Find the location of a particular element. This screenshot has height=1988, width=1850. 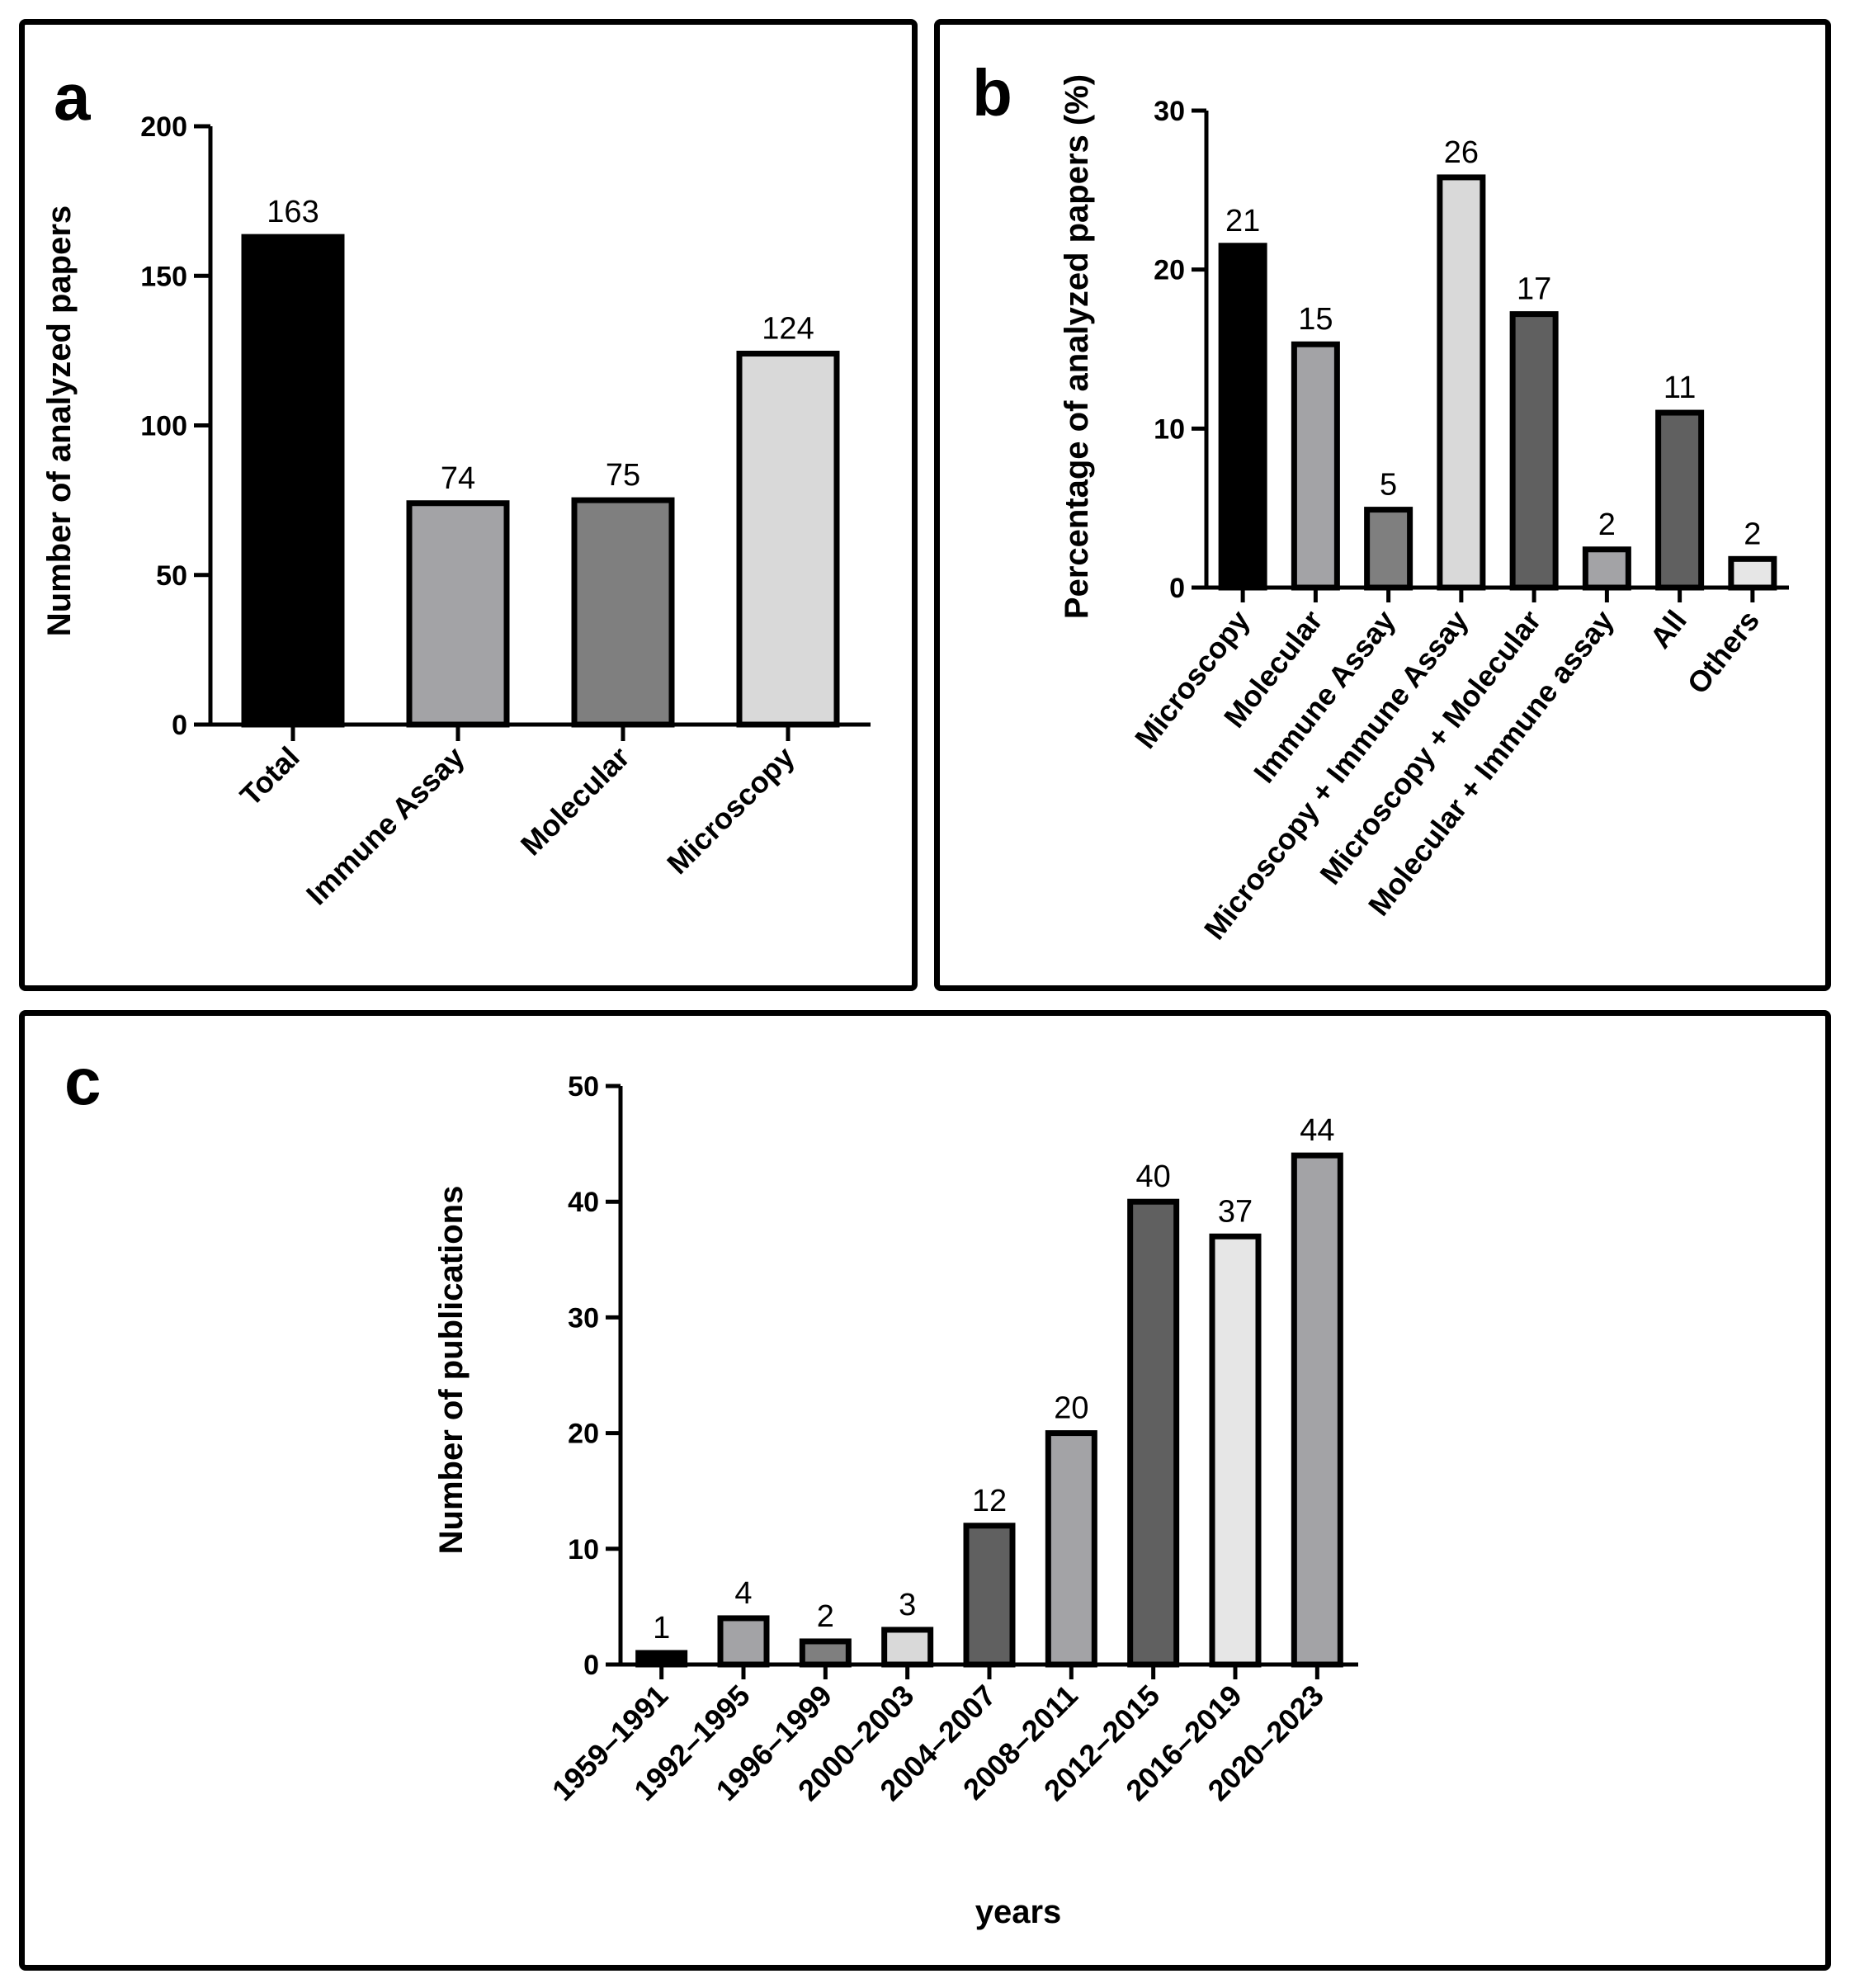

data-label-b-5: 2 is located at coordinates (1607, 525).